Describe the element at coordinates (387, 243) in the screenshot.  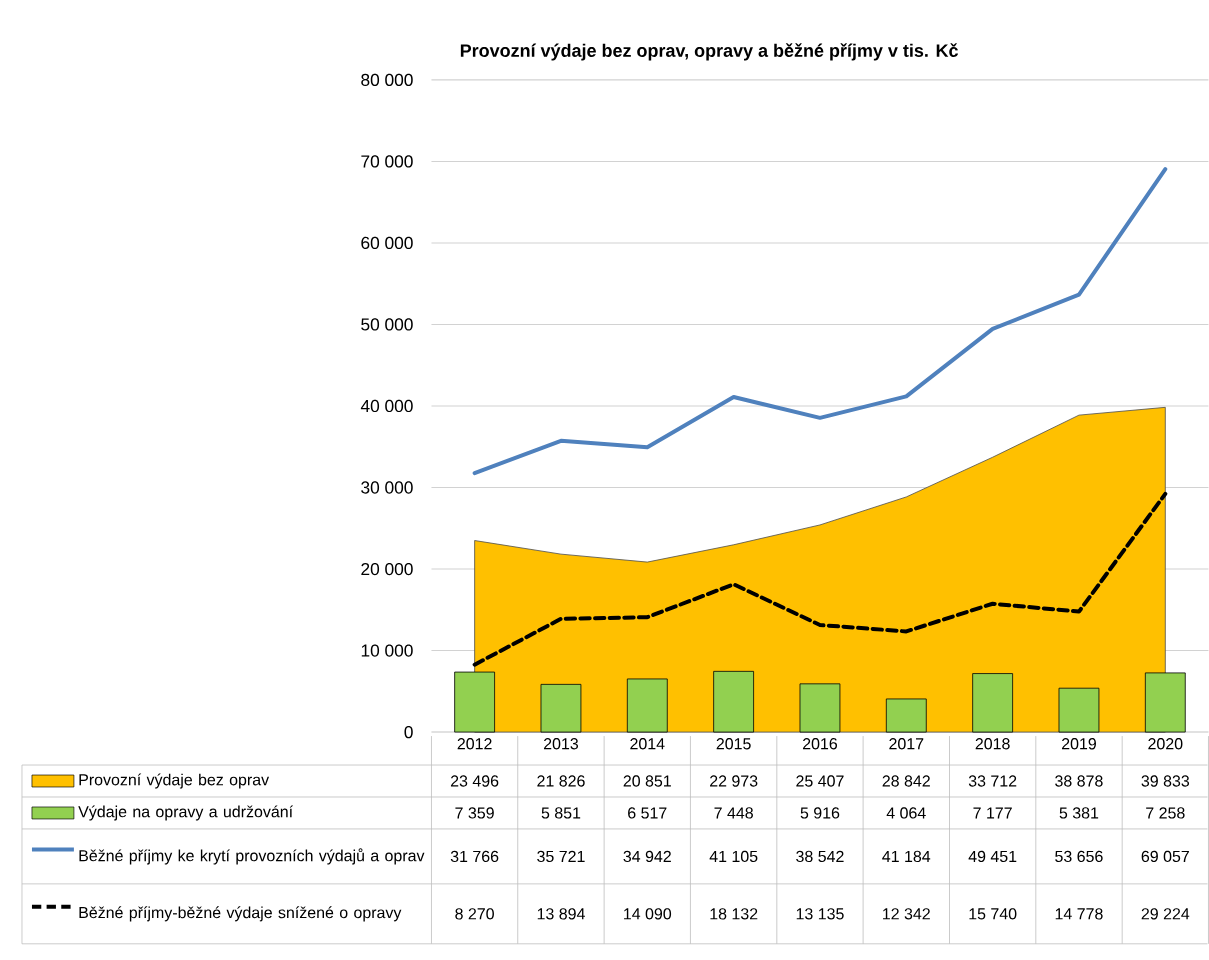
I see `y-tick-label: 60 000` at that location.